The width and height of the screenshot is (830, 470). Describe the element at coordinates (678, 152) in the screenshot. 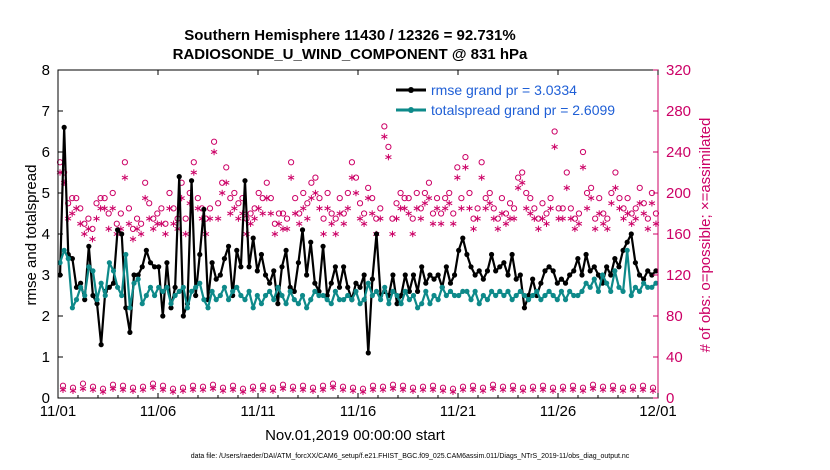

I see `y2-tick-label: 240` at that location.